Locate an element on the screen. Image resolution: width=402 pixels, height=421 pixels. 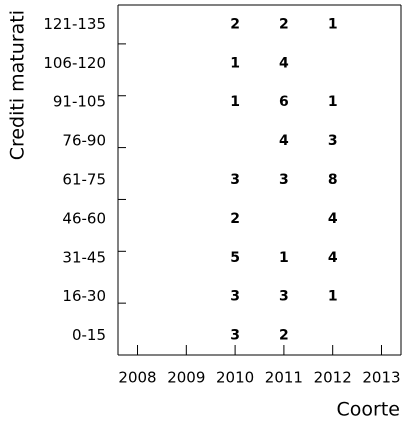
cell-value: 5 is located at coordinates (235, 258).